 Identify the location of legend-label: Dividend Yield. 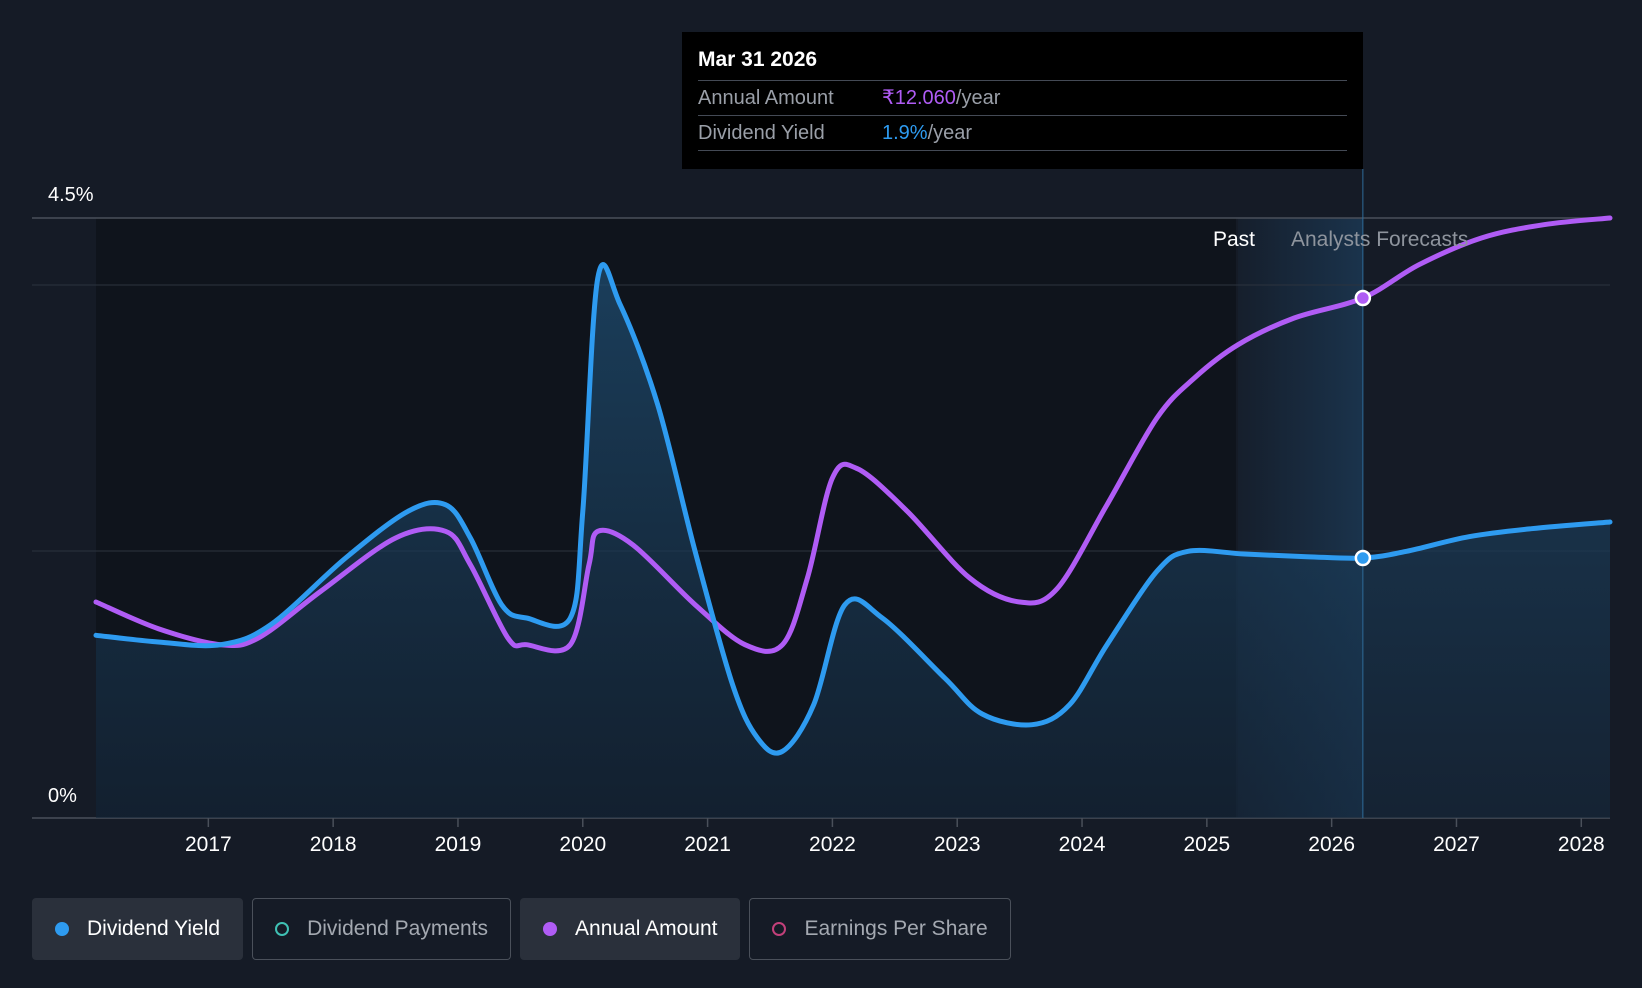
(154, 928).